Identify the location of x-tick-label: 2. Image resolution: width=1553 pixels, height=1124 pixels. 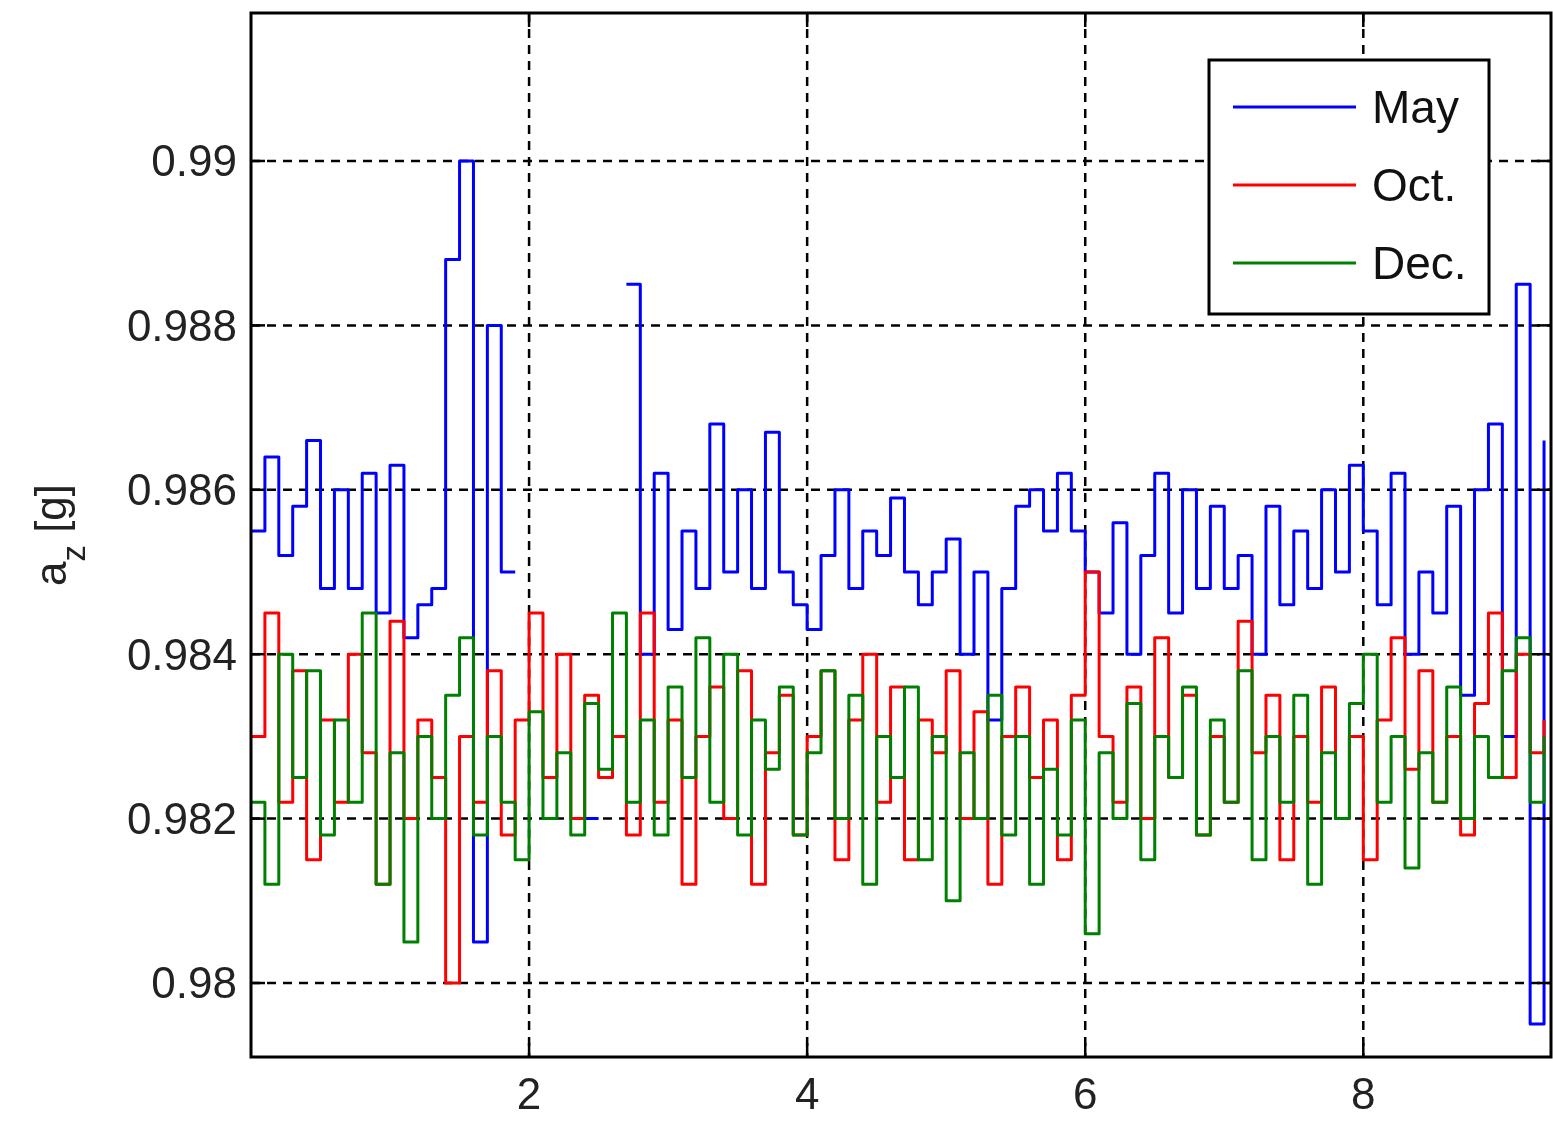
(529, 1093).